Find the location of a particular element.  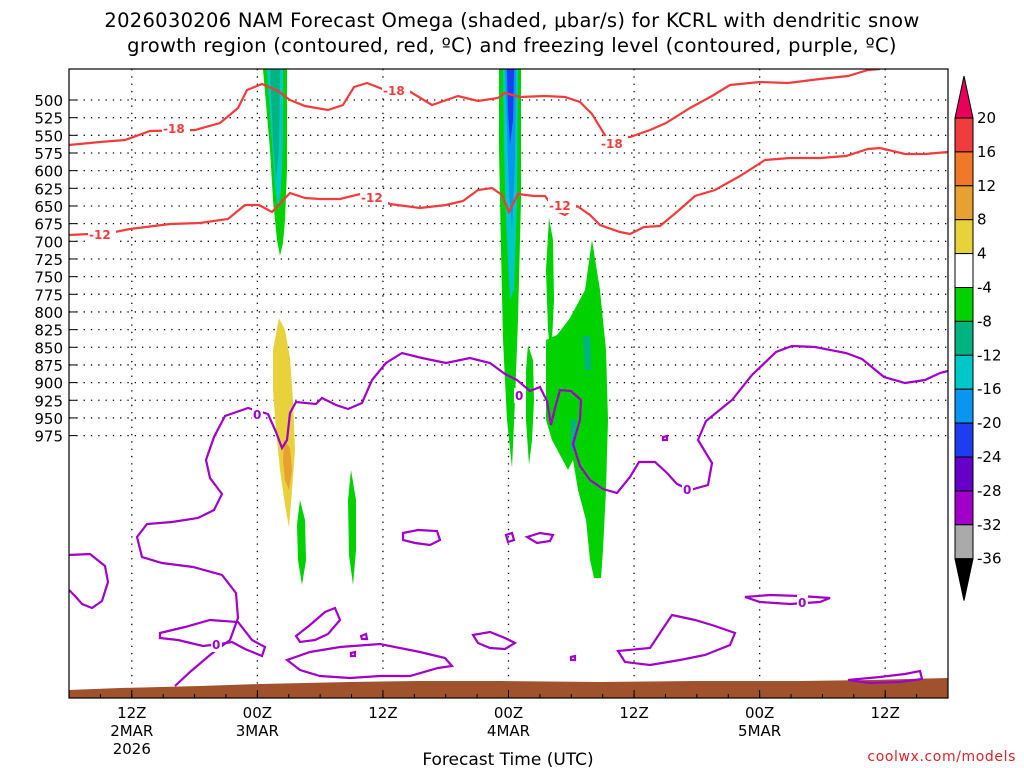

y-tick-label: 875 is located at coordinates (48, 366).